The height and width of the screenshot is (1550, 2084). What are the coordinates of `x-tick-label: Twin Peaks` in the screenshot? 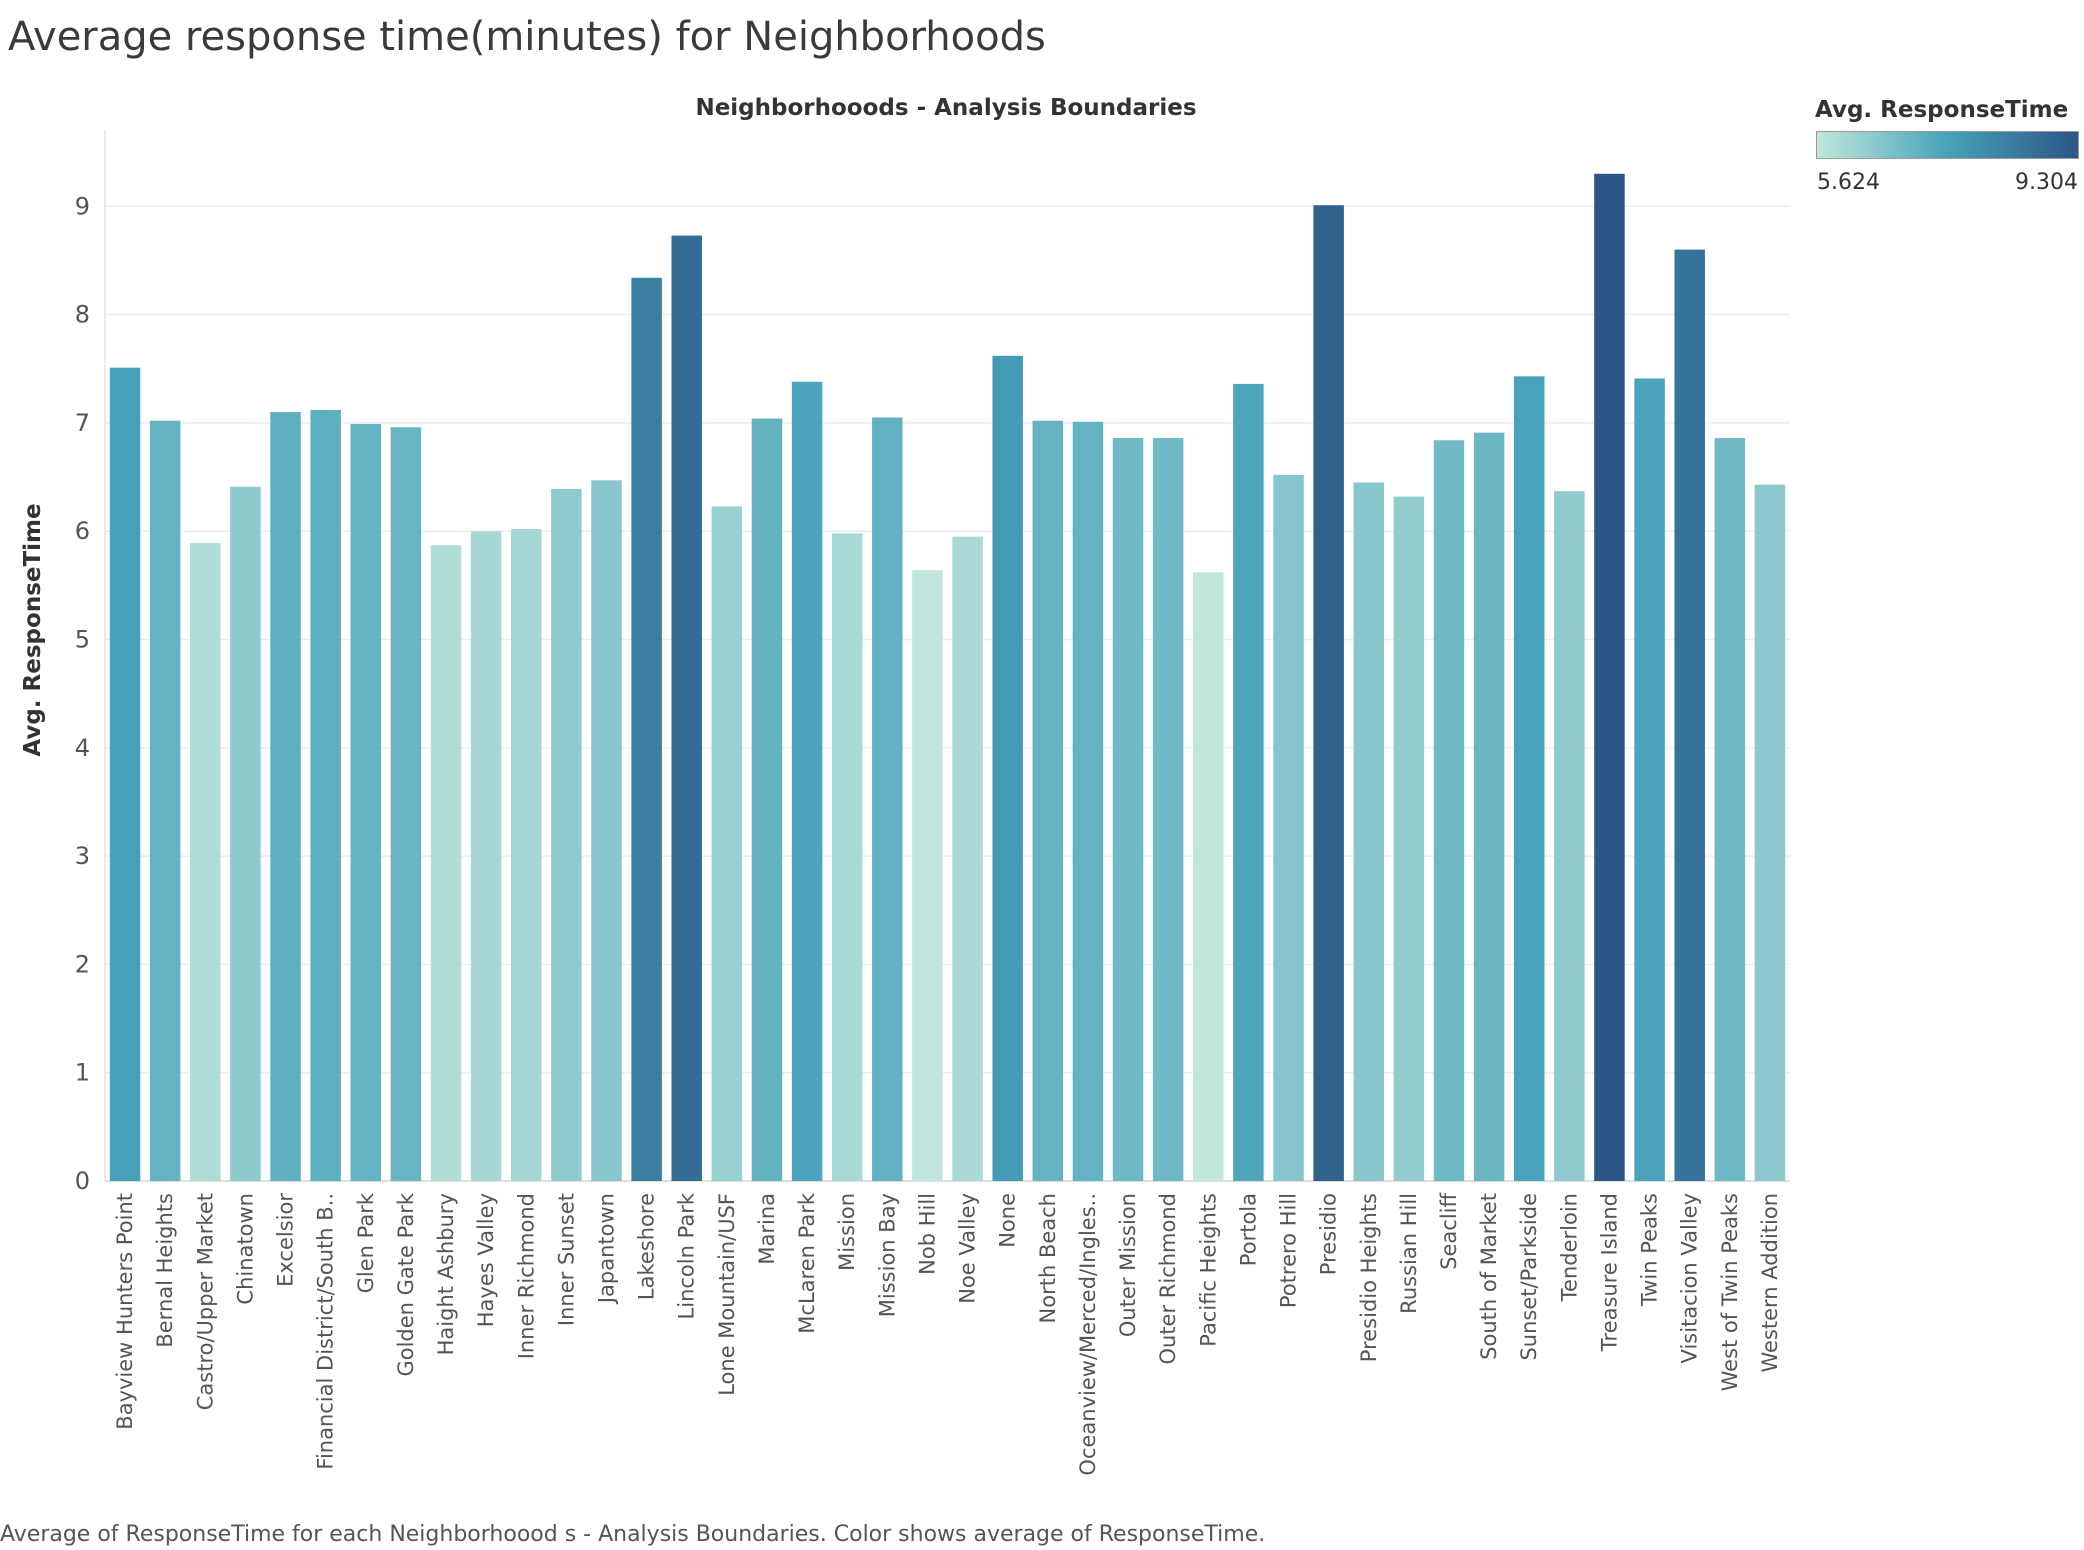 It's located at (1650, 1250).